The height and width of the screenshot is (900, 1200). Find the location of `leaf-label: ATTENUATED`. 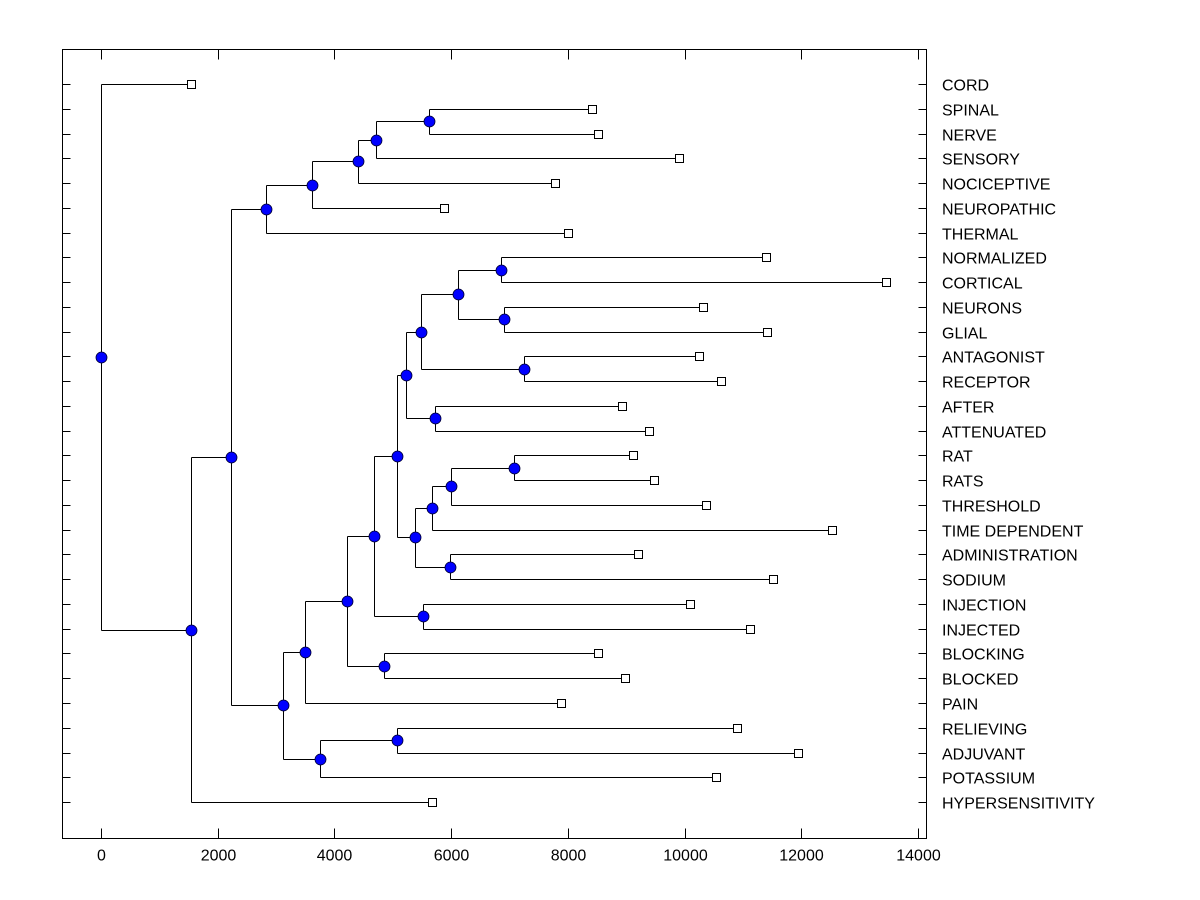

leaf-label: ATTENUATED is located at coordinates (994, 433).